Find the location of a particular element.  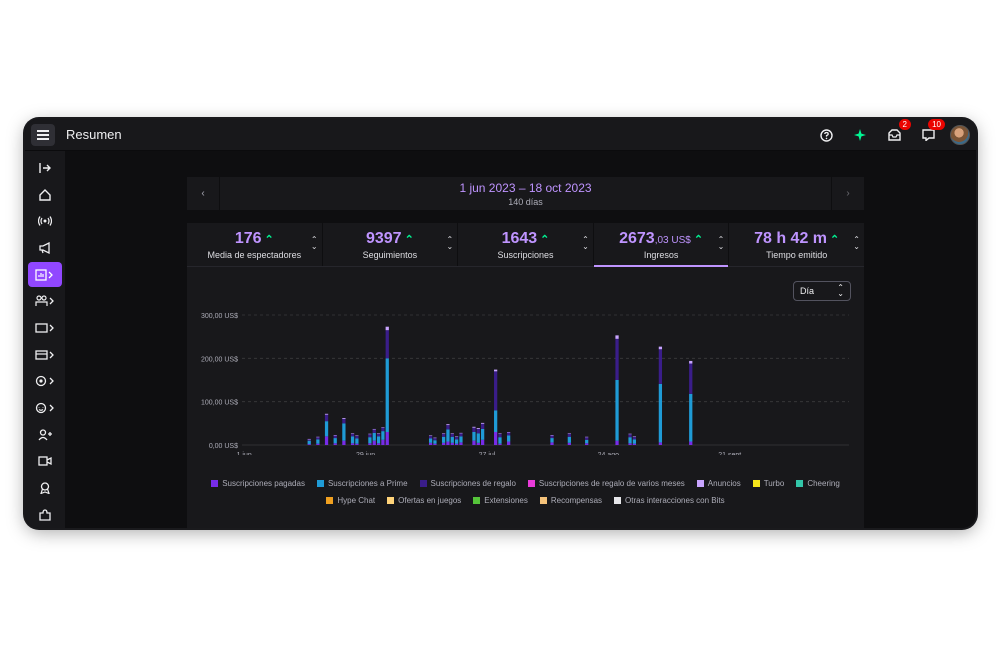

legend-item: Hype Chat is located at coordinates (350, 500).